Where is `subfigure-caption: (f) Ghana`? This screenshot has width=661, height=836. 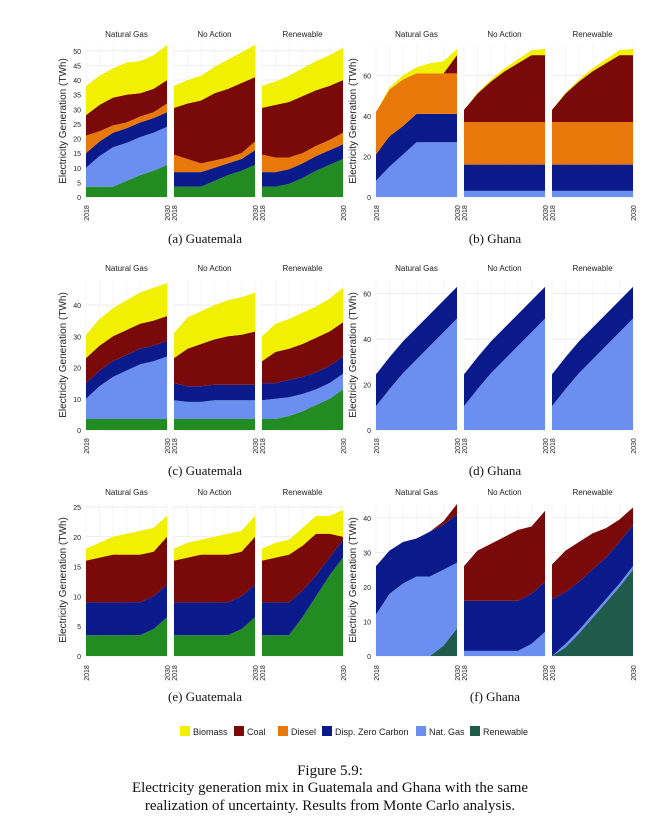
subfigure-caption: (f) Ghana is located at coordinates (495, 696).